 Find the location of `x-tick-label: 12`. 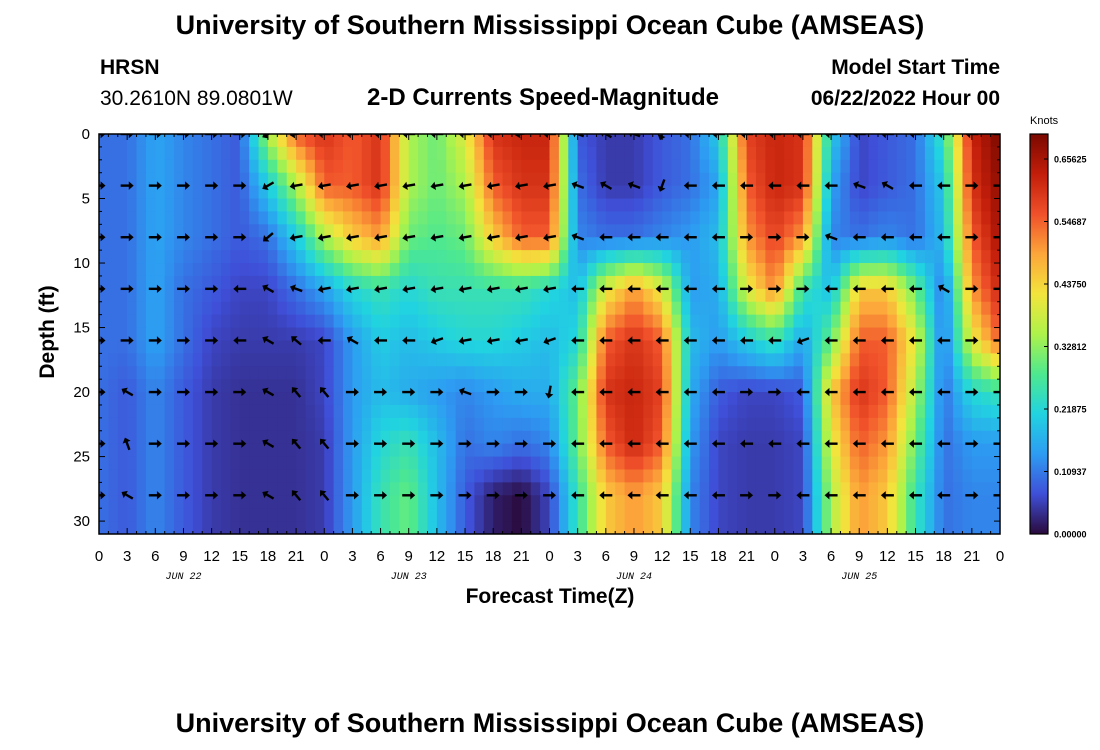

x-tick-label: 12 is located at coordinates (662, 556).